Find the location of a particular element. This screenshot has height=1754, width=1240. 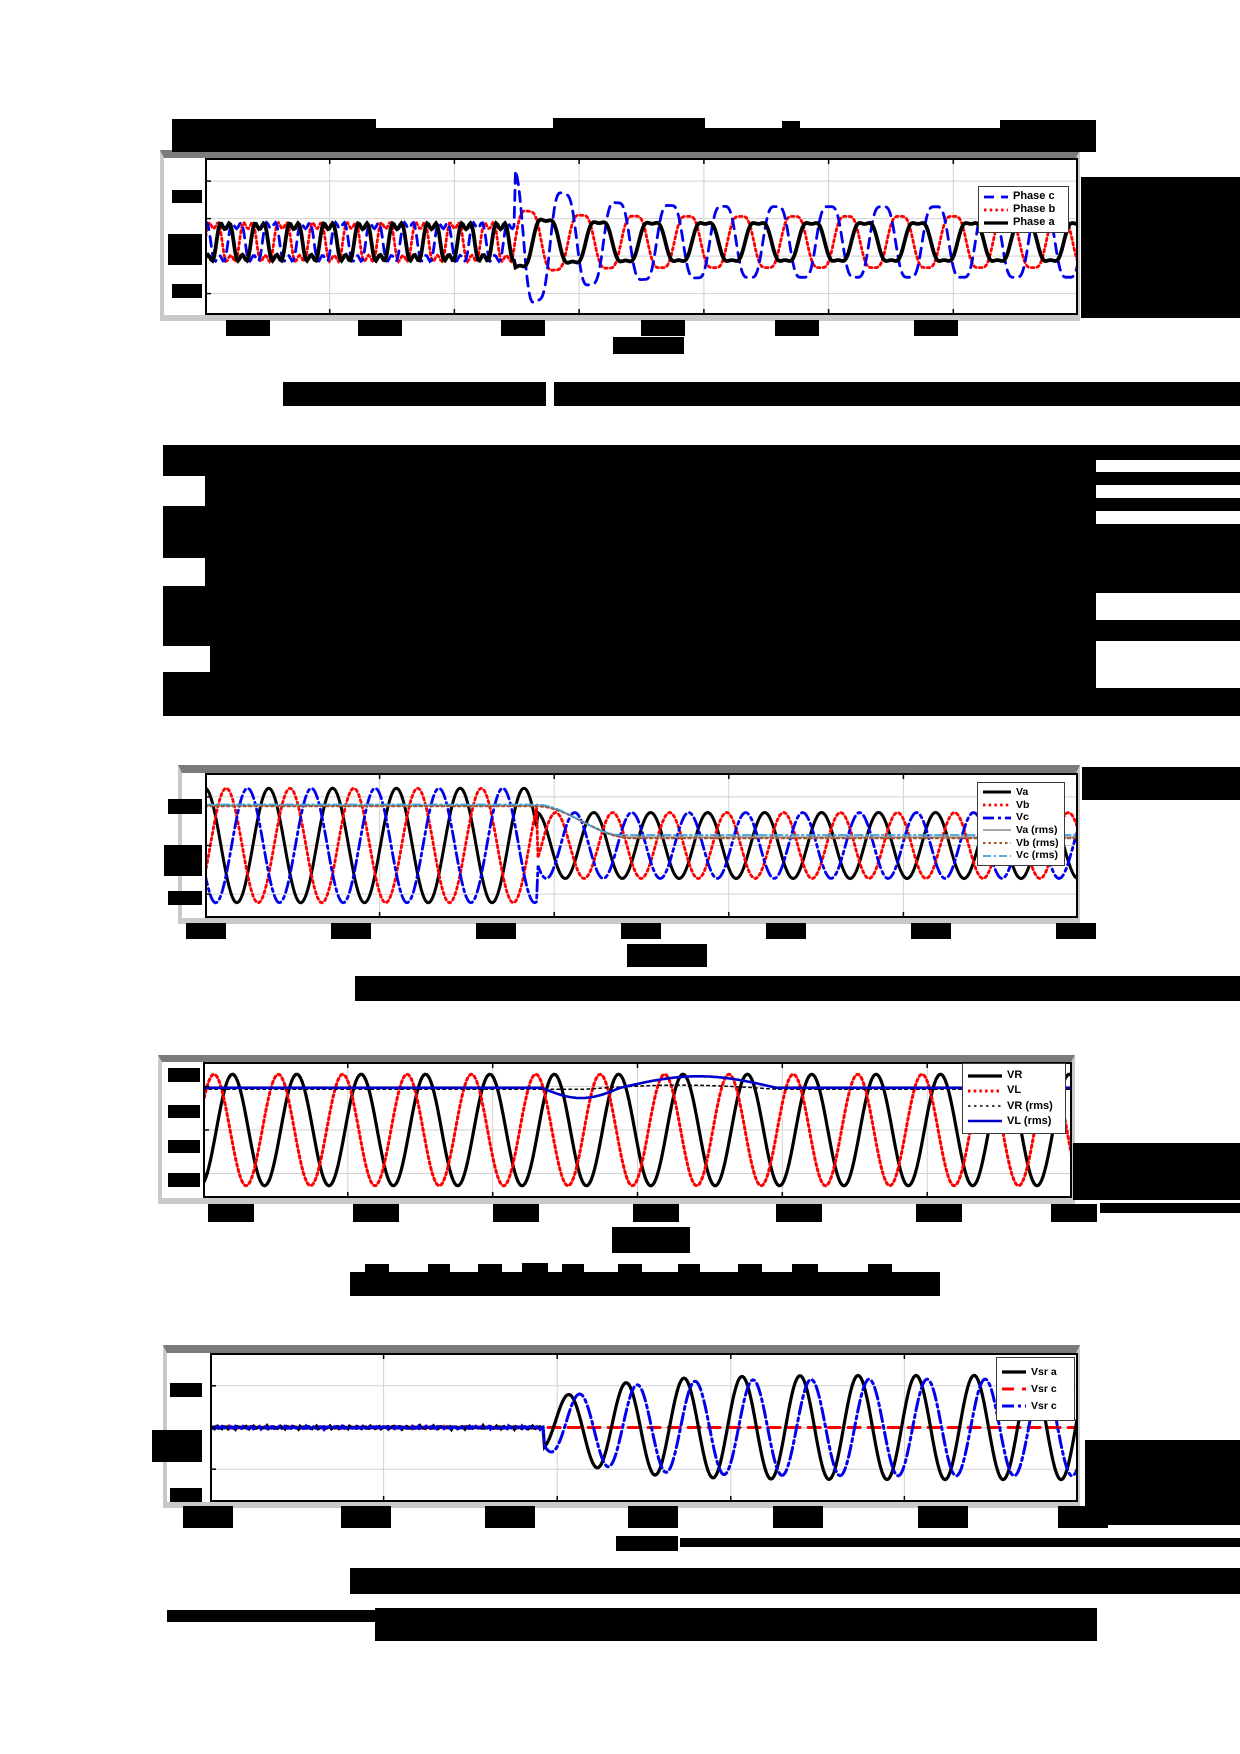

trace-vr is located at coordinates (637, 1130).